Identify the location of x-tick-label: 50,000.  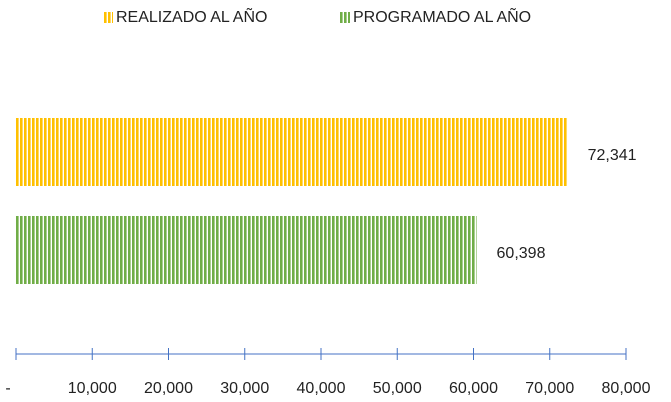
(397, 388).